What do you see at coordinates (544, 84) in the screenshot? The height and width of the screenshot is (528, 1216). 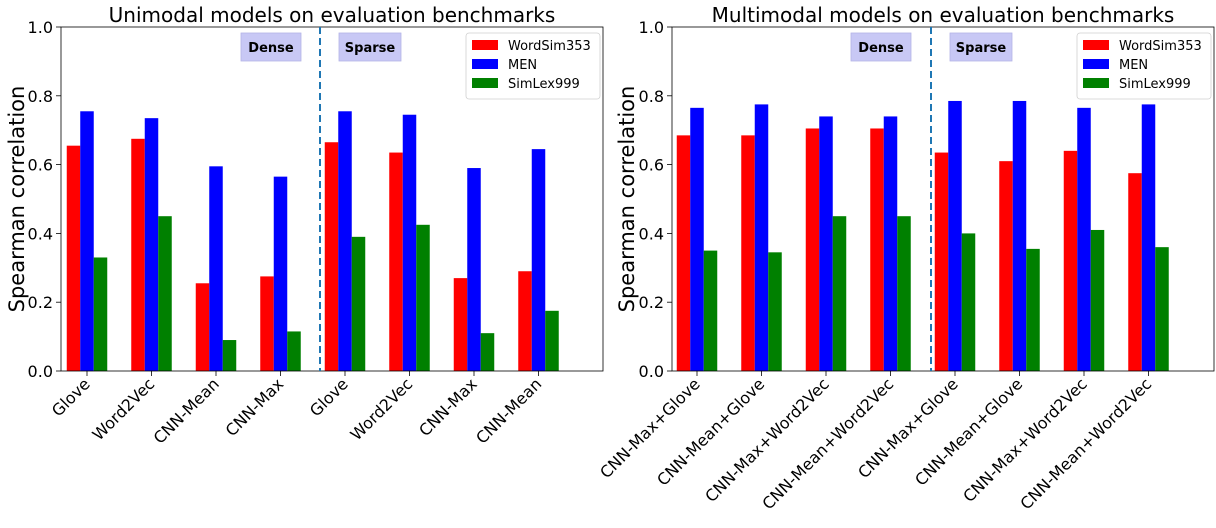 I see `legend-label-simlex999: SimLex999` at bounding box center [544, 84].